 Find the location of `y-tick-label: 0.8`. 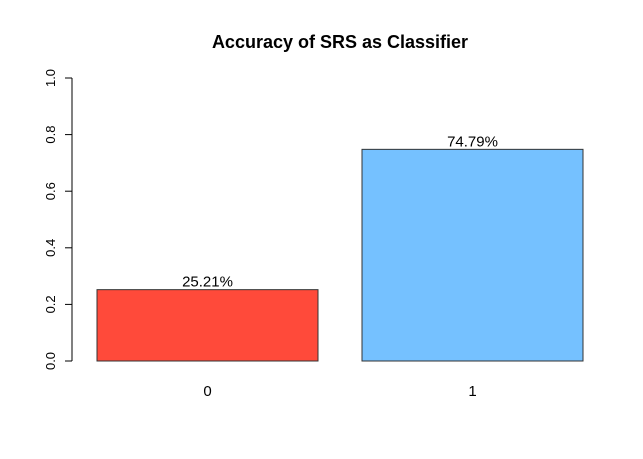

y-tick-label: 0.8 is located at coordinates (50, 135).